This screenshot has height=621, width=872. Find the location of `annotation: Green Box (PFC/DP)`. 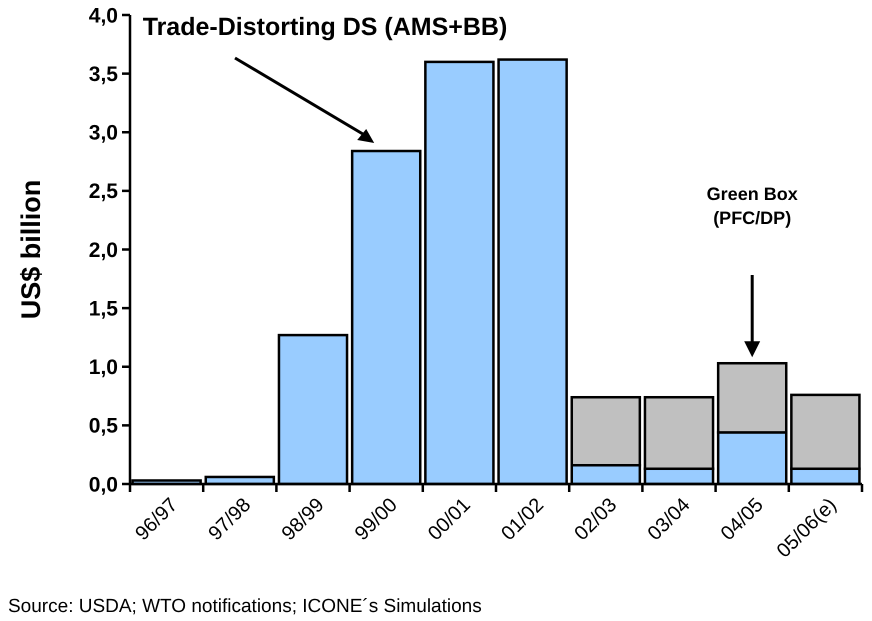

annotation: Green Box (PFC/DP) is located at coordinates (752, 206).